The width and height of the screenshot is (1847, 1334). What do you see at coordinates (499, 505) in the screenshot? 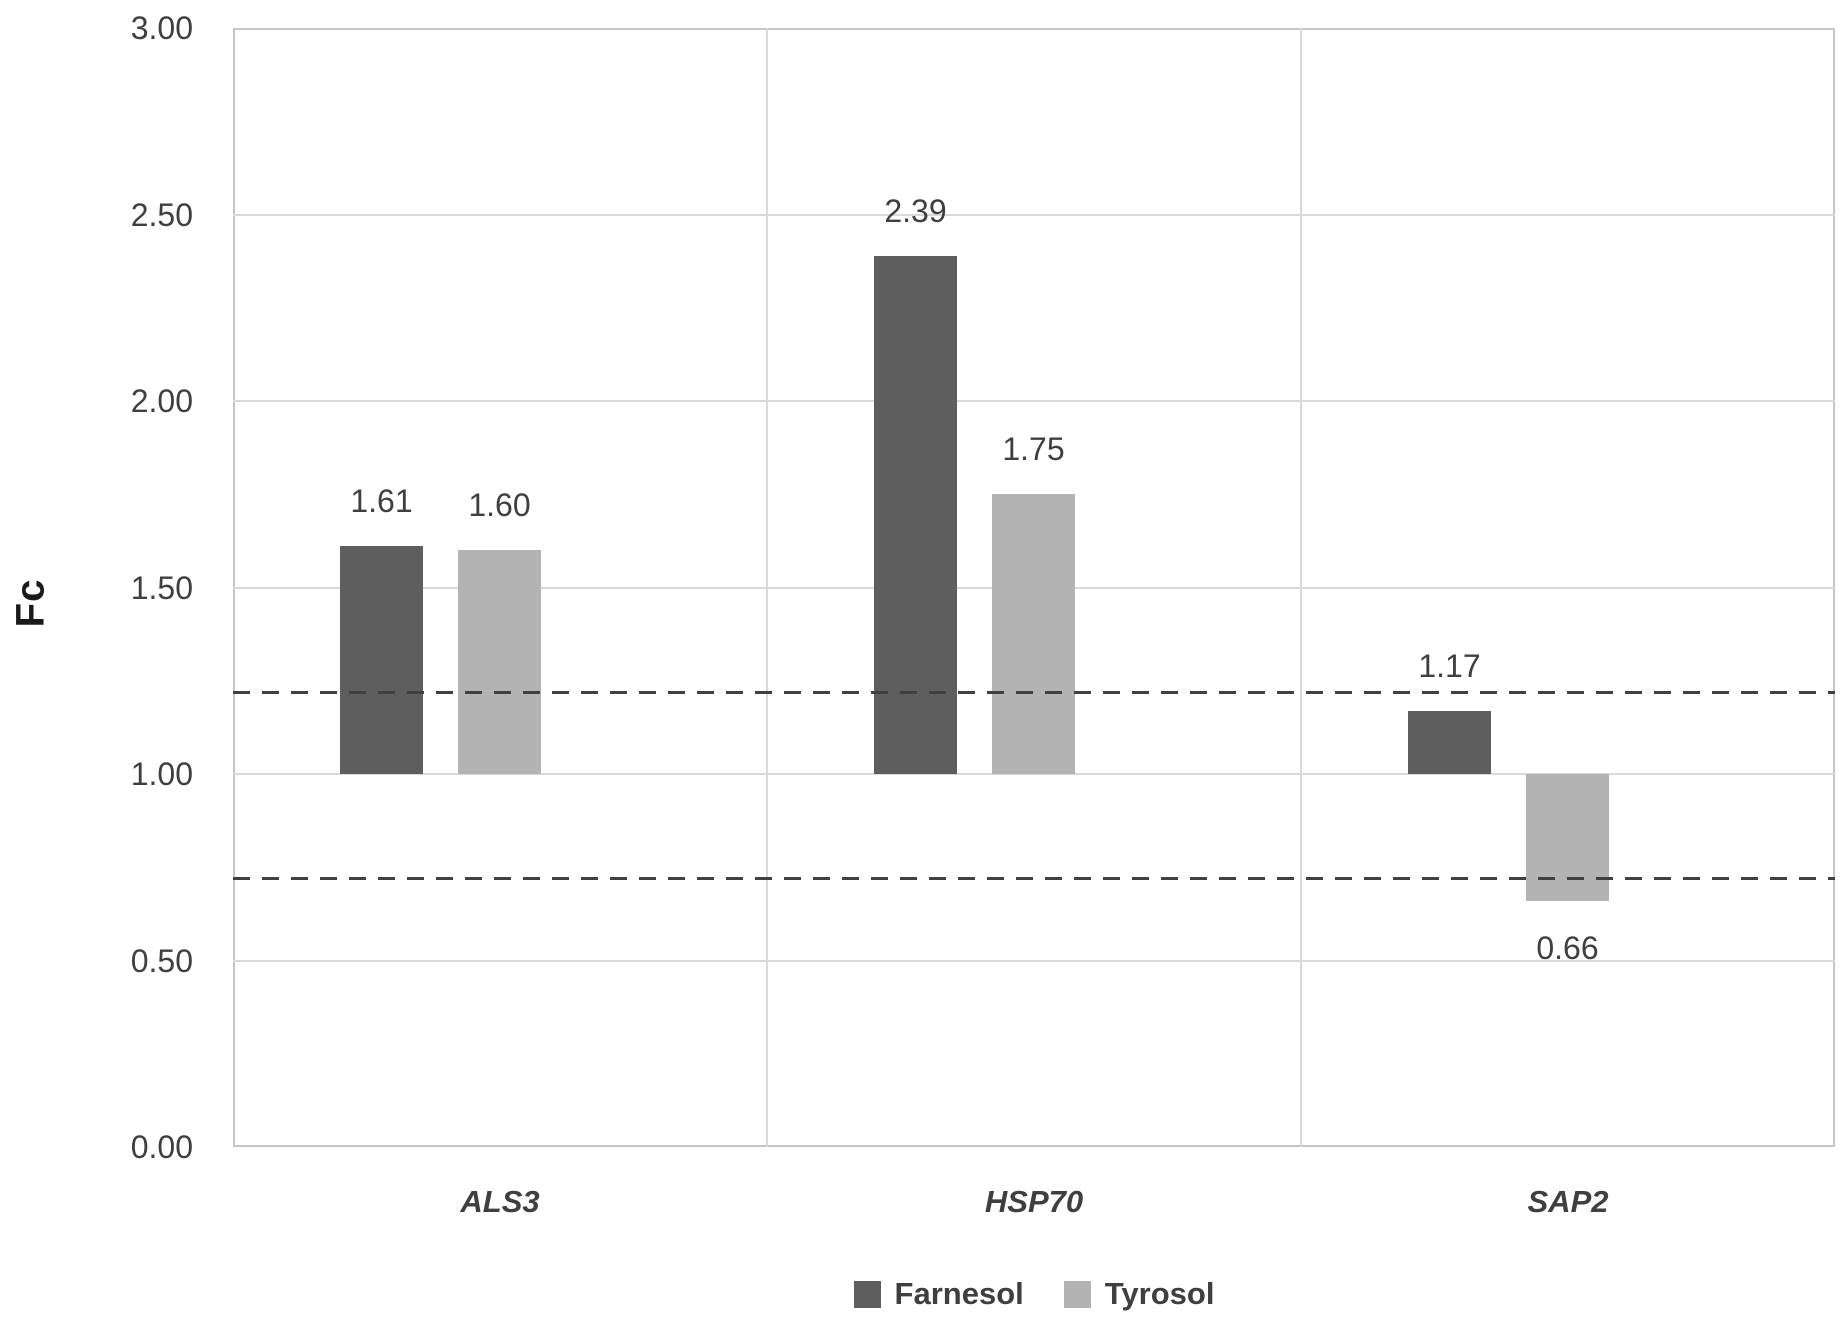
I see `value-label-tyrosol-als3: 1.60` at bounding box center [499, 505].